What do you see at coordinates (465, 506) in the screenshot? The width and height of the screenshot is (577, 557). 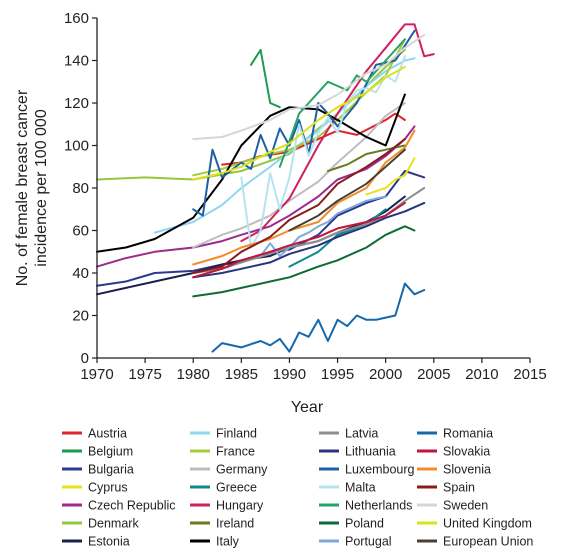 I see `legend-label: Sweden` at bounding box center [465, 506].